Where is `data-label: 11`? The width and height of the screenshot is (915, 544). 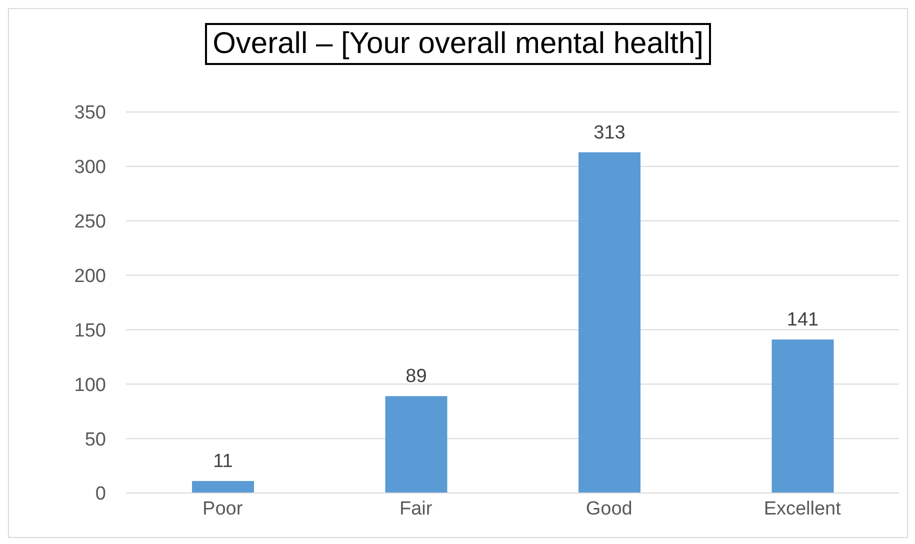
data-label: 11 is located at coordinates (223, 461).